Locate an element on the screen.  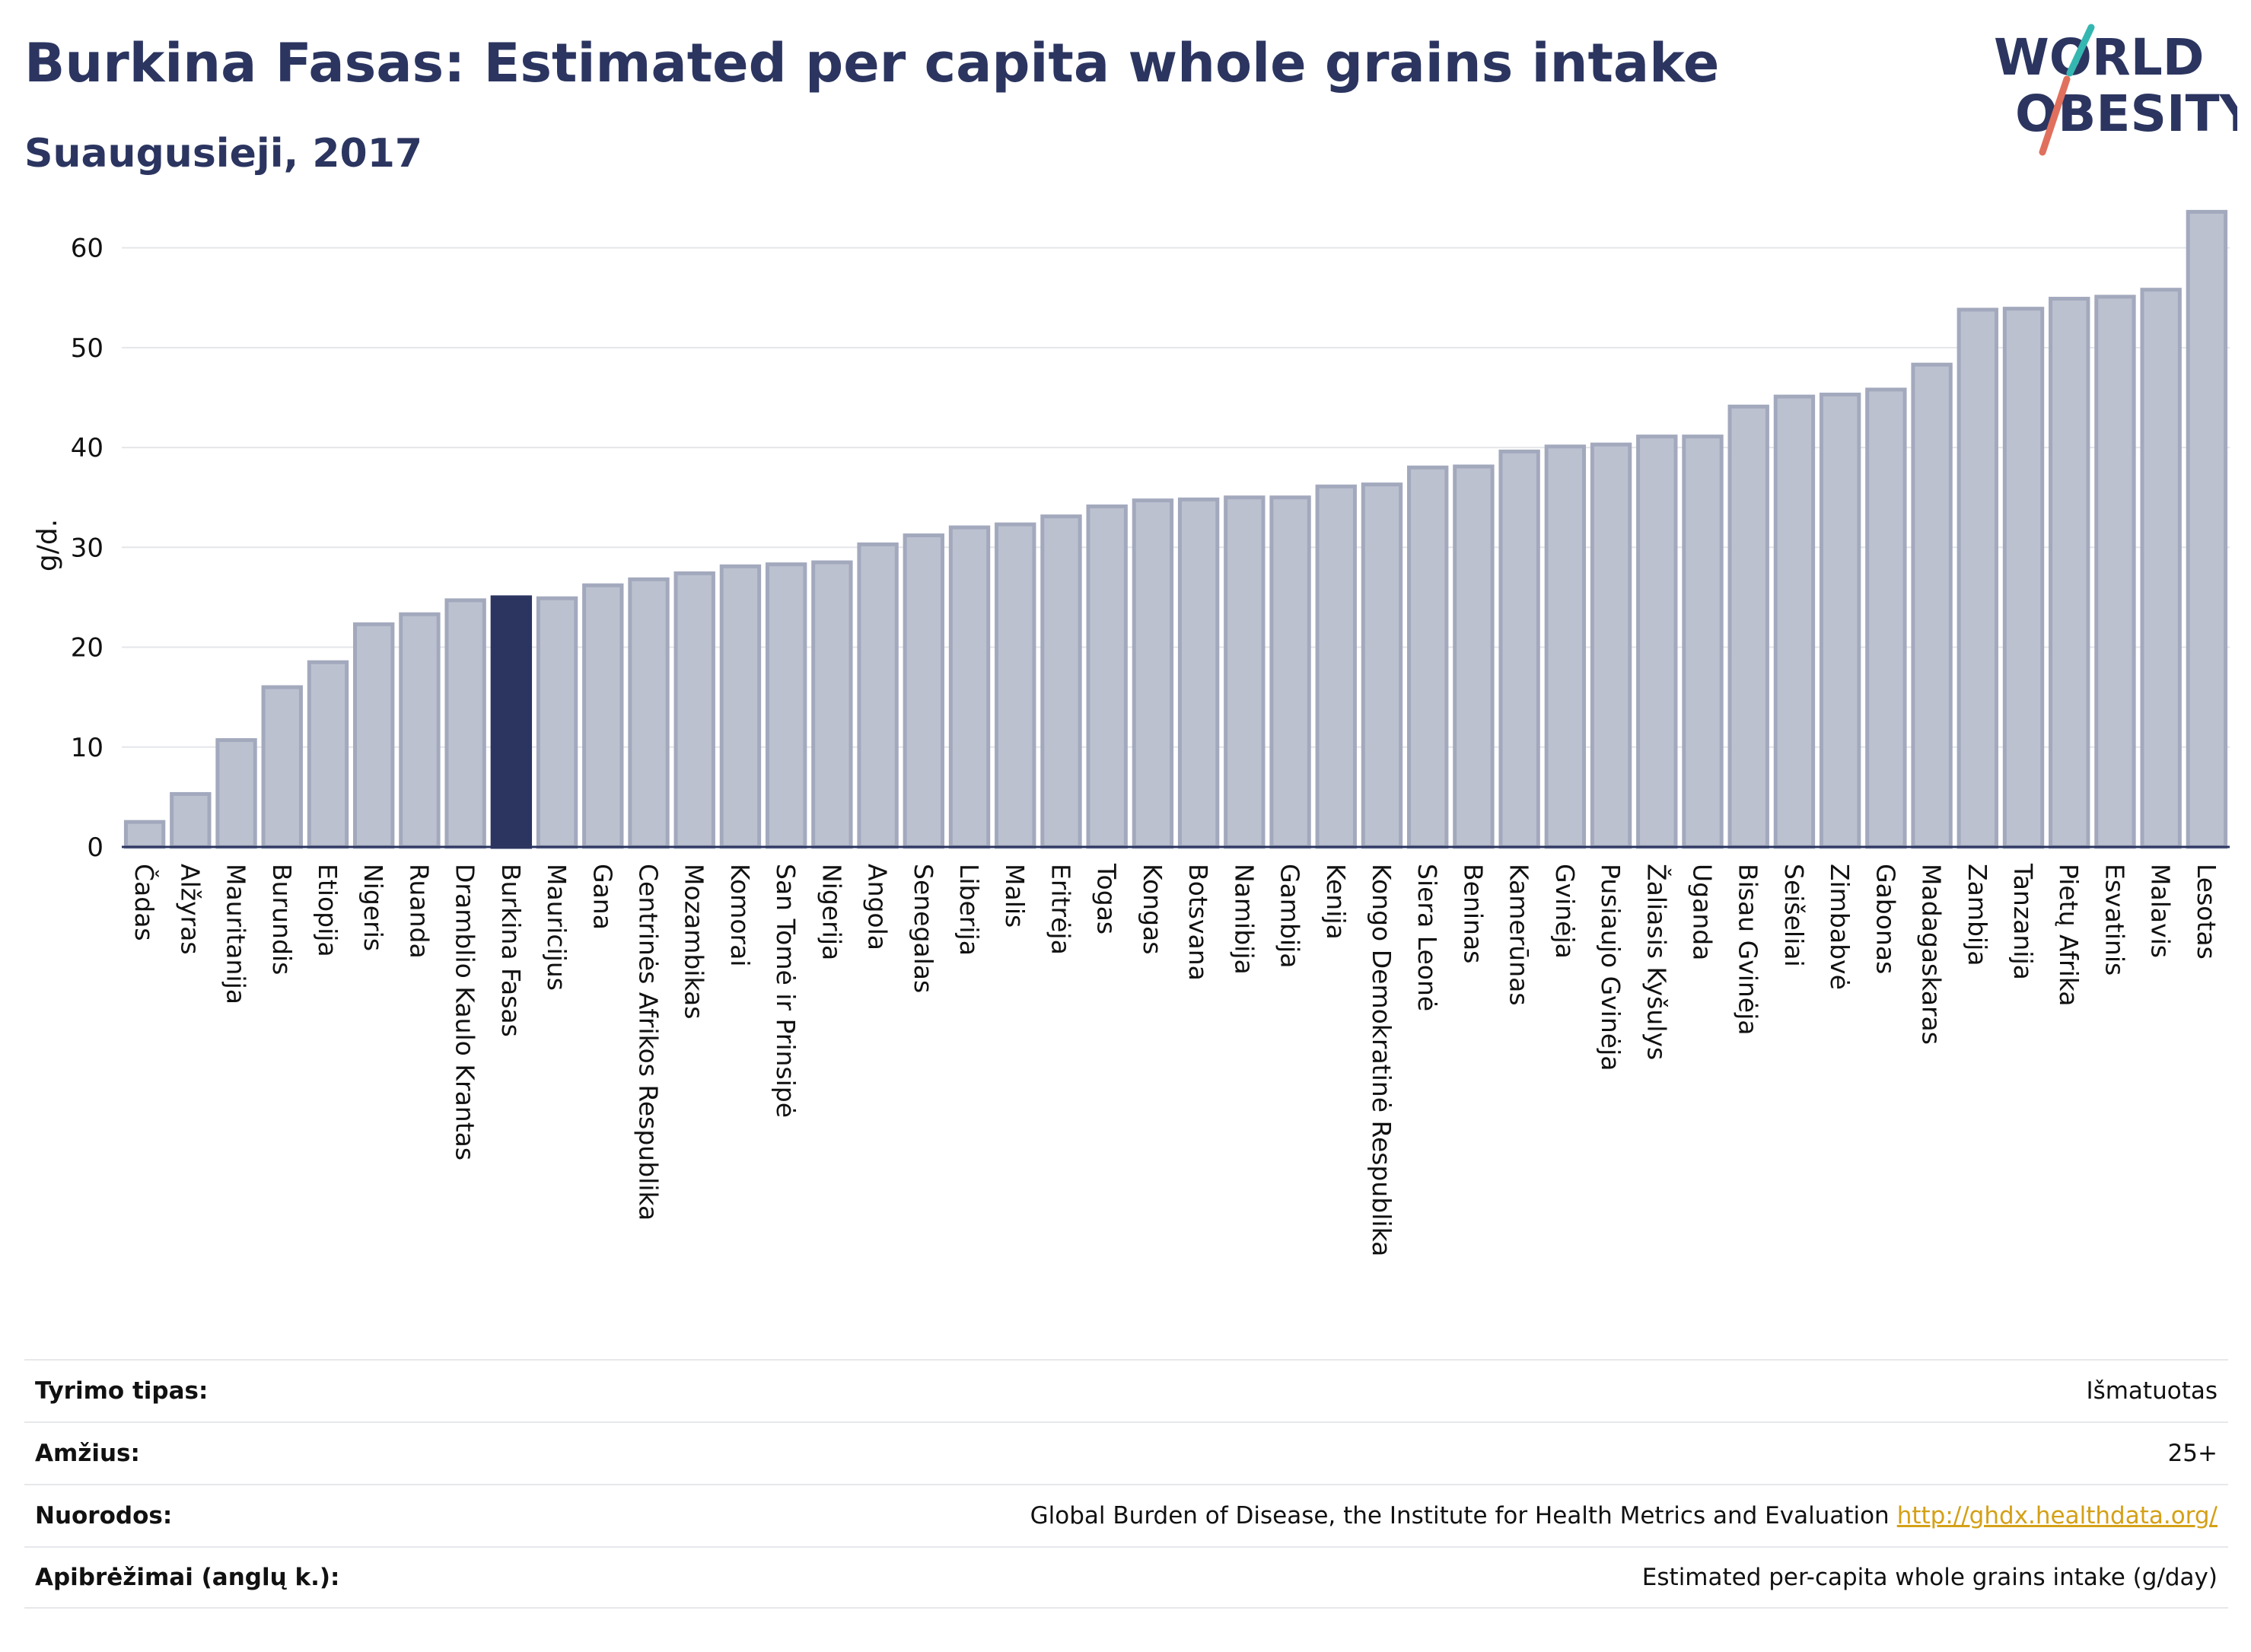
x-tick-label: Burundis is located at coordinates (282, 919).